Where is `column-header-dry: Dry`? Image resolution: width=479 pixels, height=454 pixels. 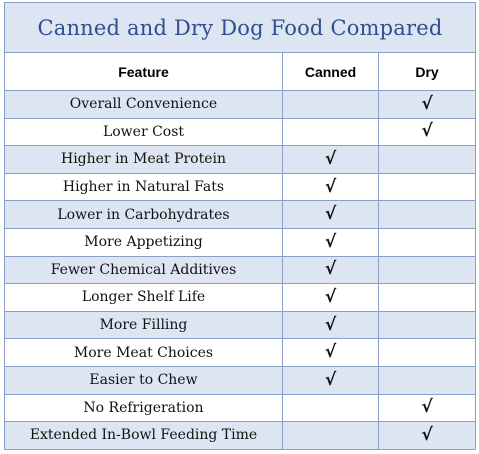
column-header-dry: Dry is located at coordinates (427, 71).